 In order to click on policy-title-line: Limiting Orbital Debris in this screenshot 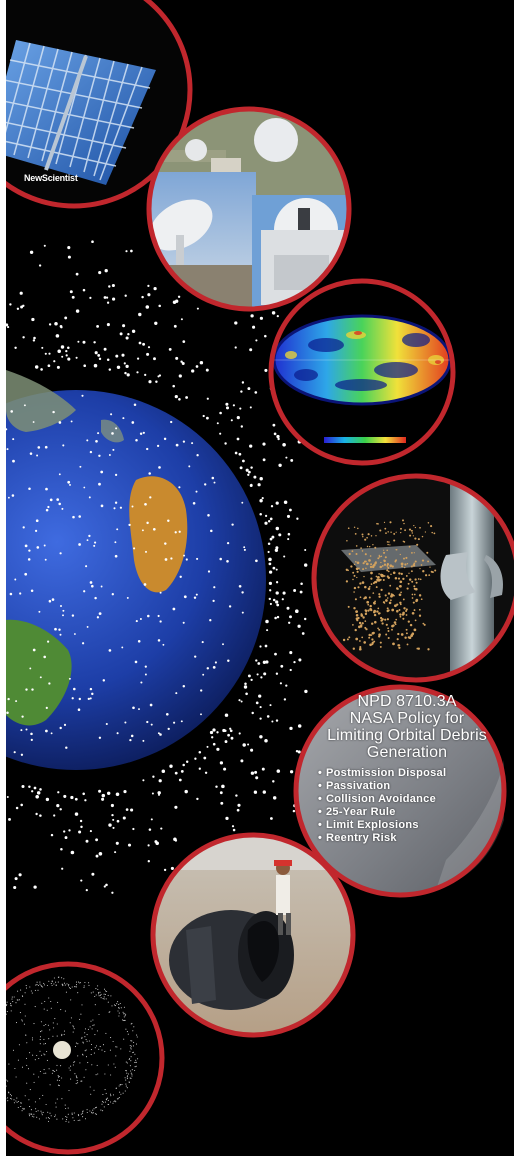, I will do `click(407, 735)`.